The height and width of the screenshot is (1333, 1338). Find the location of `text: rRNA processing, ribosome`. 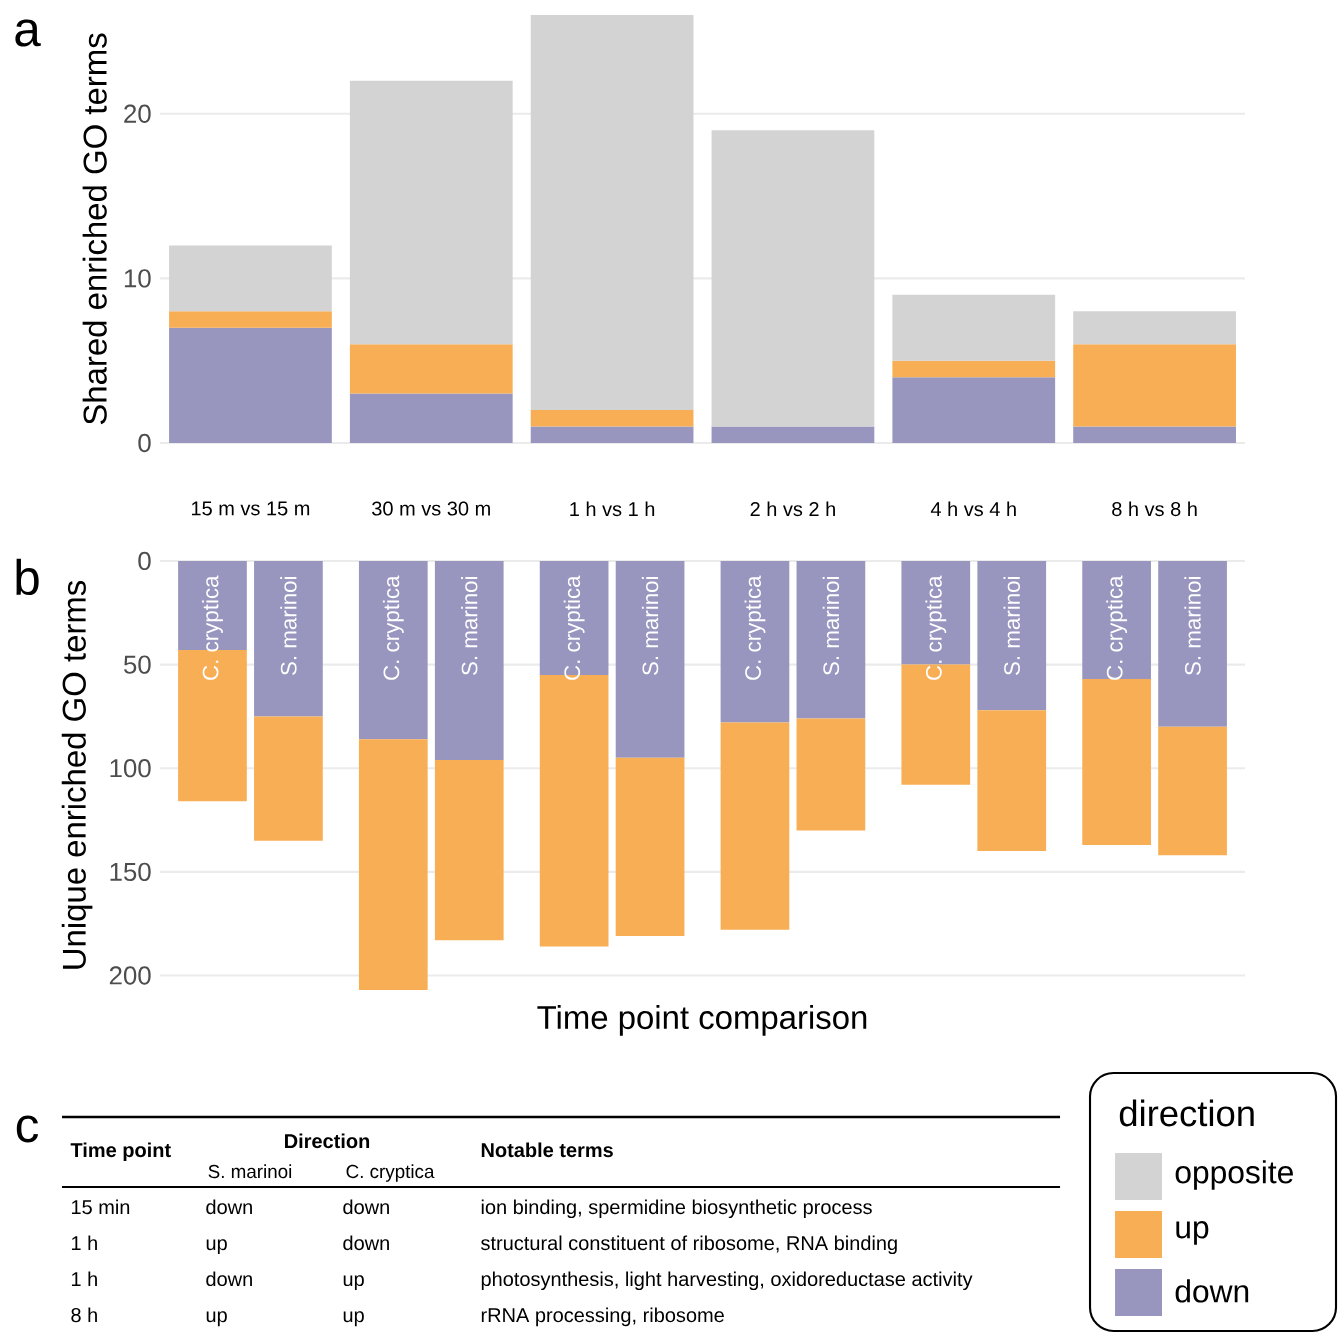

text: rRNA processing, ribosome is located at coordinates (602, 1317).